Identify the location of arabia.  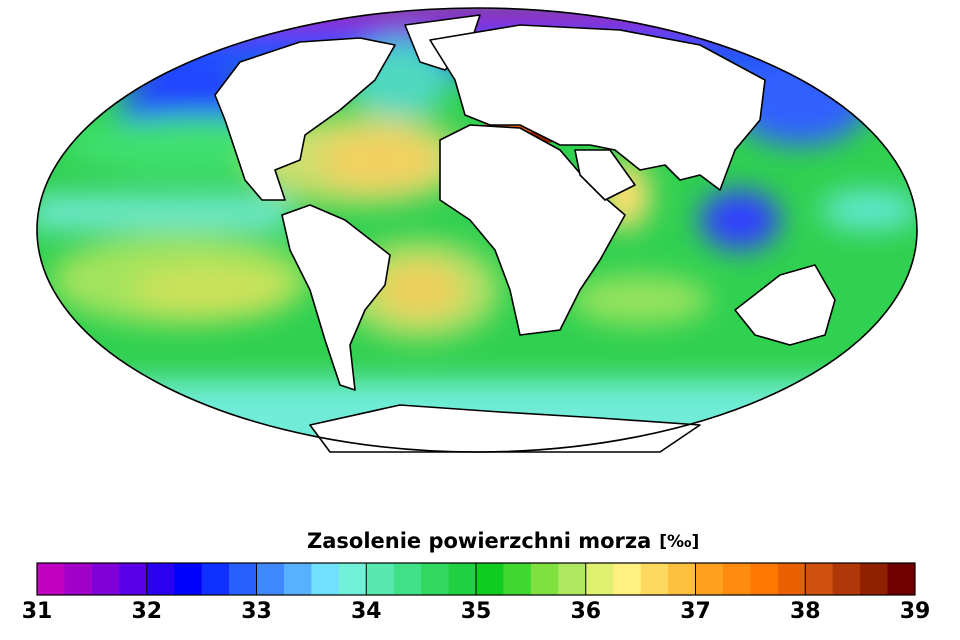
(605, 175).